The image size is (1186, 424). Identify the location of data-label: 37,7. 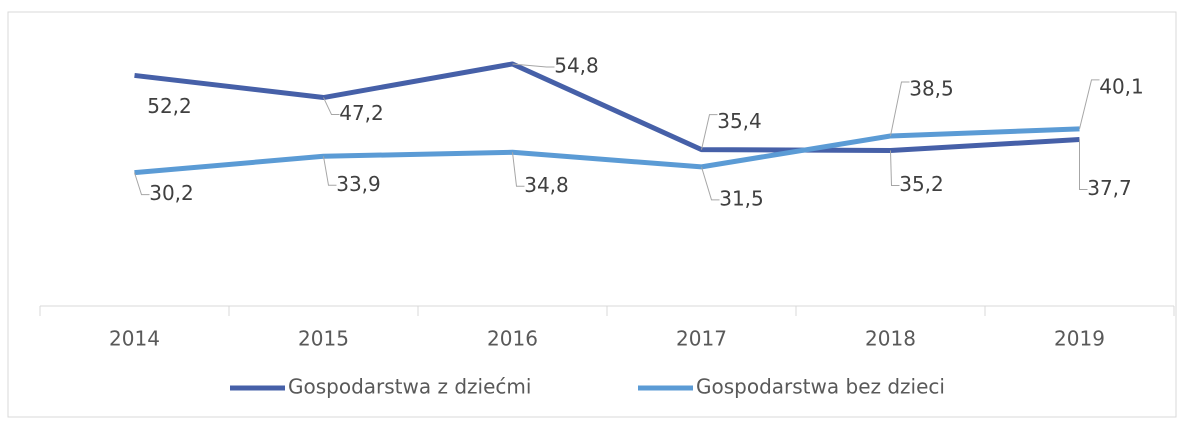
(1109, 188).